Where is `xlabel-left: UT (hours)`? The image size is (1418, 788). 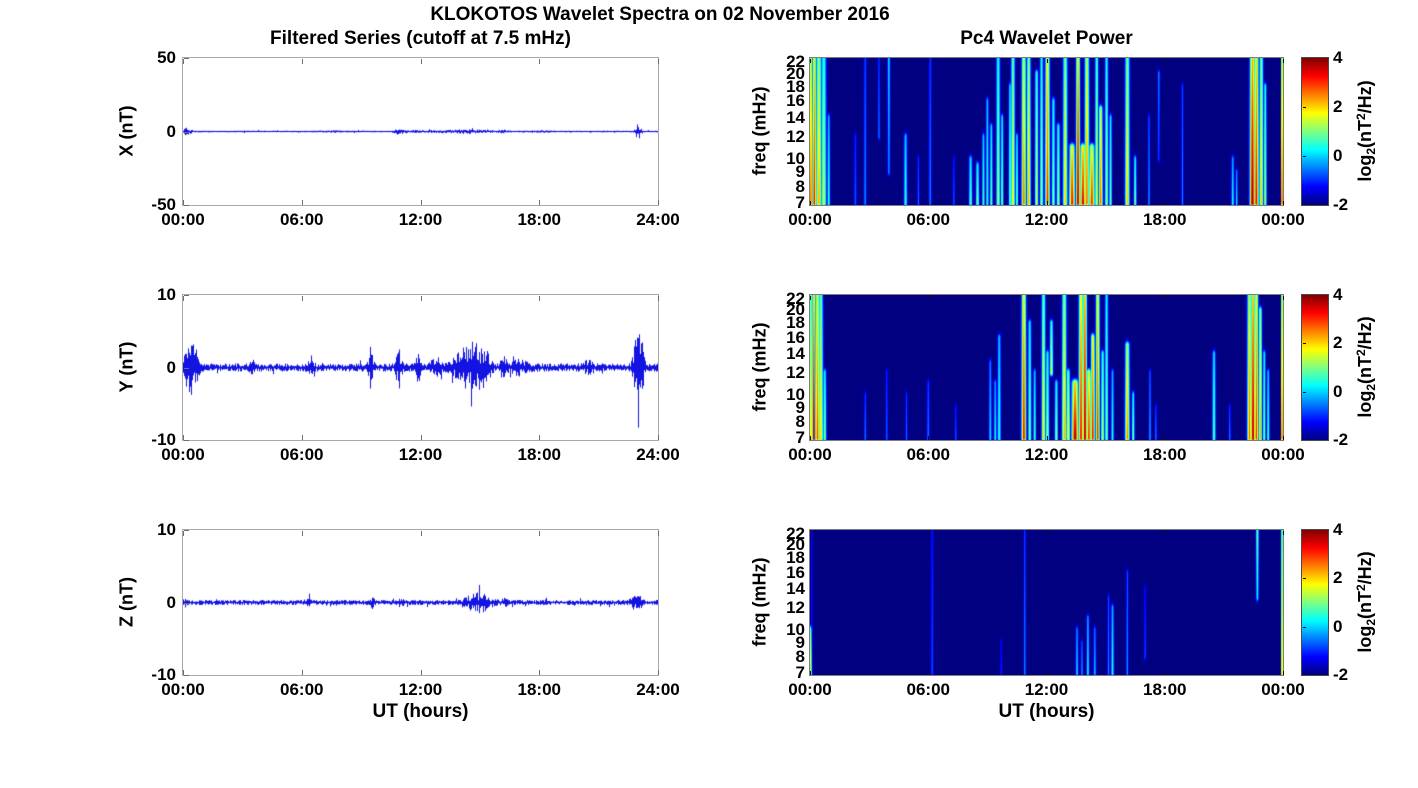
xlabel-left: UT (hours) is located at coordinates (420, 711).